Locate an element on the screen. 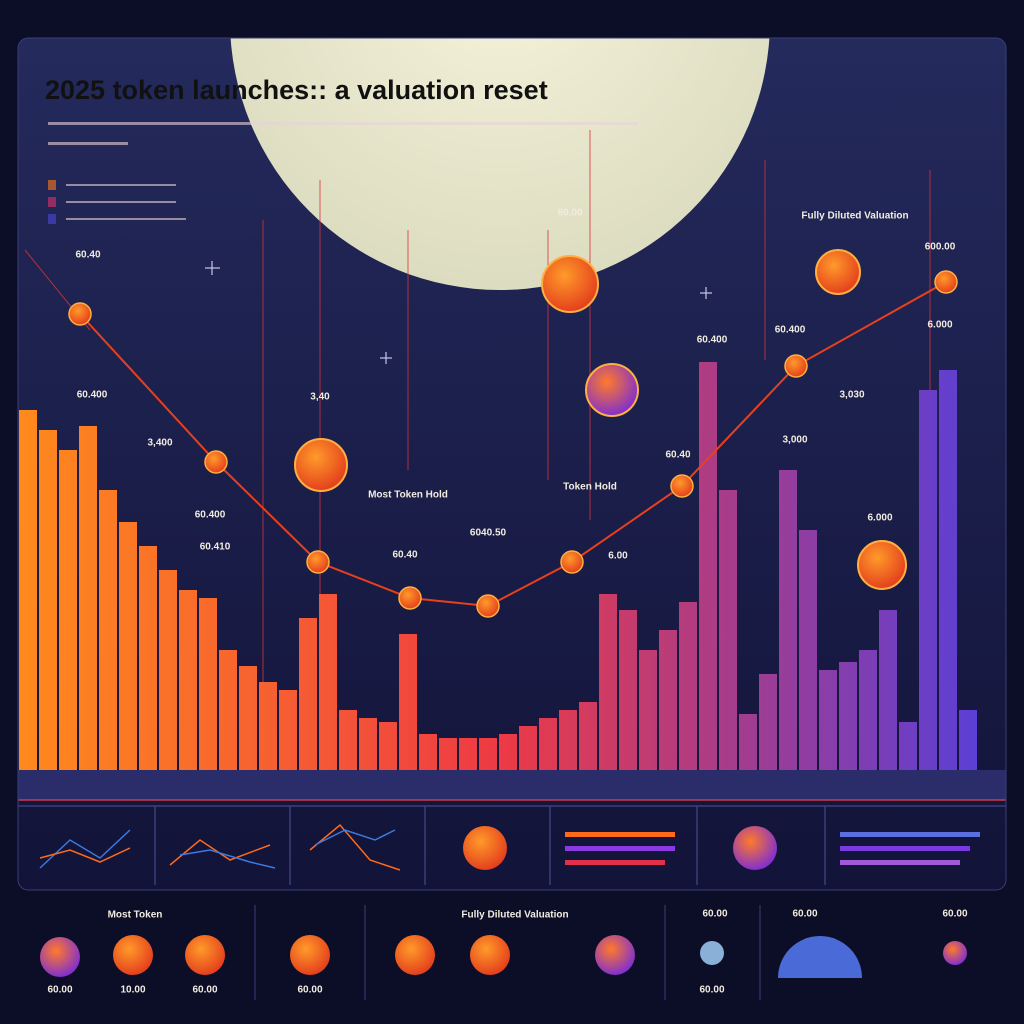 Image resolution: width=1024 pixels, height=1024 pixels. legend-swatches is located at coordinates (343, 173).